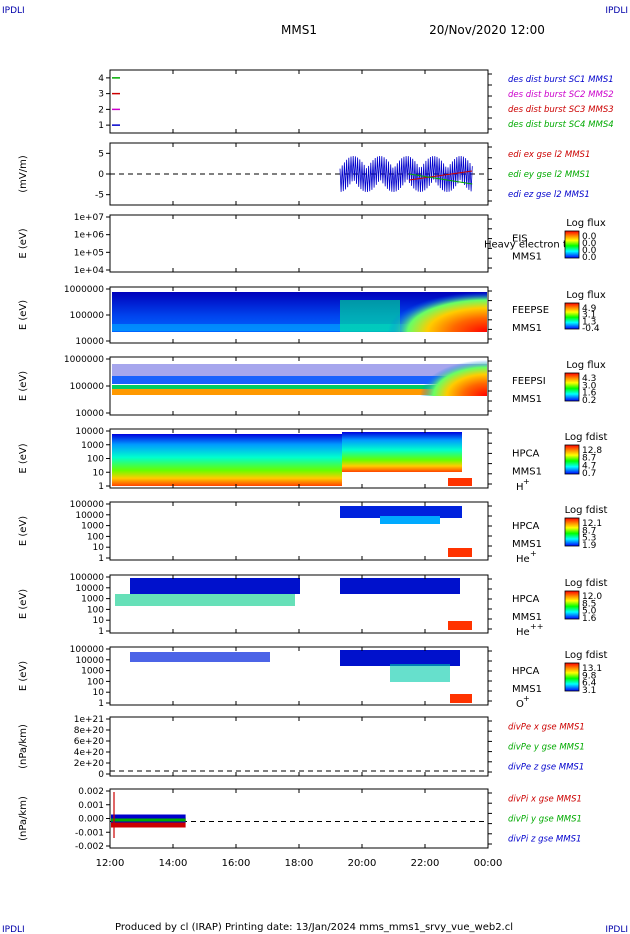 The width and height of the screenshot is (630, 934). Describe the element at coordinates (89, 731) in the screenshot. I see `divpe-ytick-label: 8e+20` at that location.